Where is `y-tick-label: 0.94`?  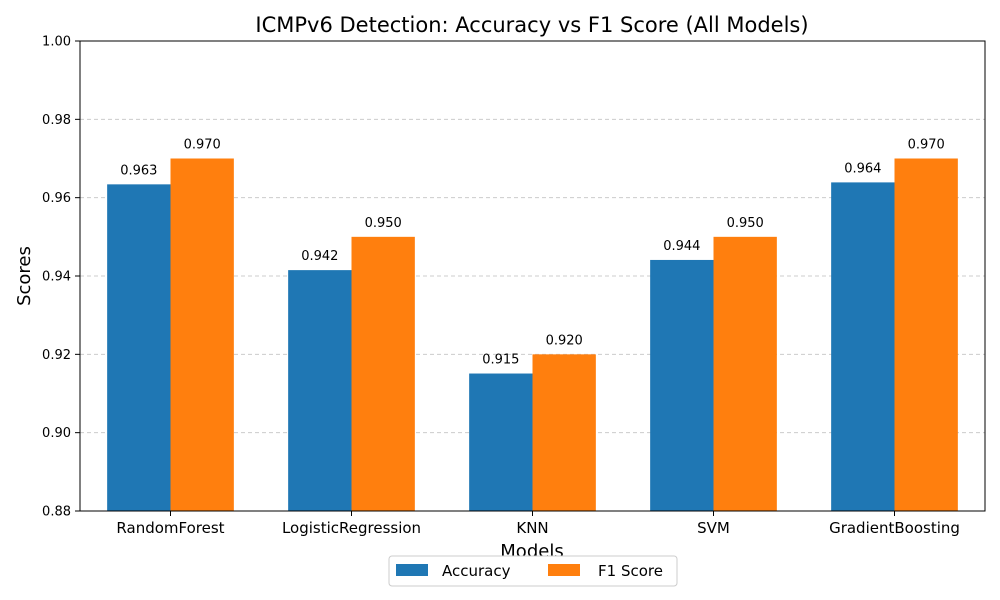 y-tick-label: 0.94 is located at coordinates (56, 277).